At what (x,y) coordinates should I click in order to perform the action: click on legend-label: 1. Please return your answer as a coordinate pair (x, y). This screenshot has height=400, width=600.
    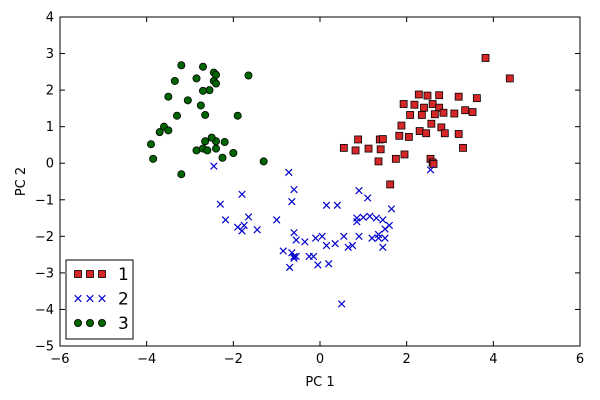
    Looking at the image, I should click on (123, 275).